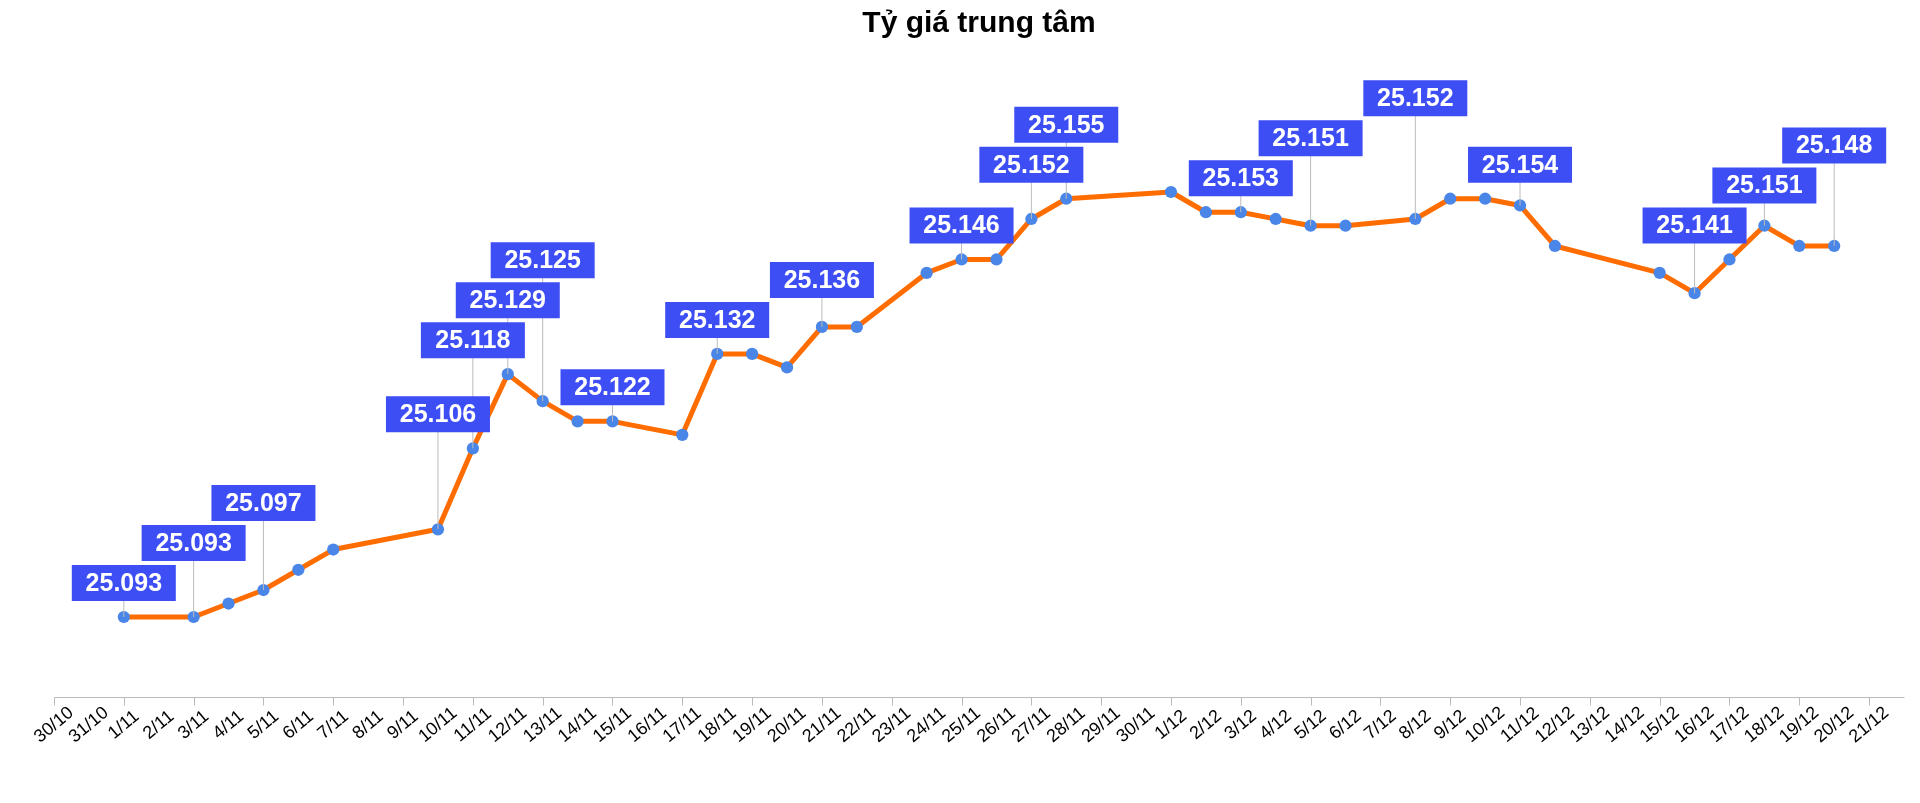 Image resolution: width=1920 pixels, height=803 pixels. I want to click on data-label: 25.122, so click(612, 386).